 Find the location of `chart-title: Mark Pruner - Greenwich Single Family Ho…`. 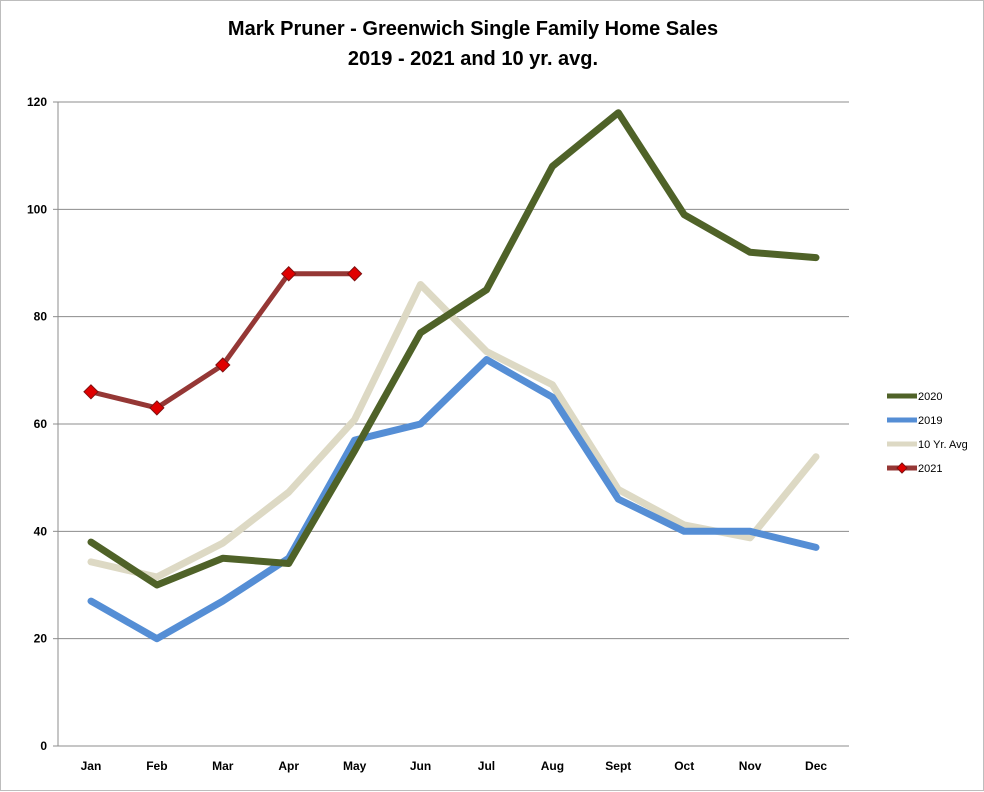

chart-title: Mark Pruner - Greenwich Single Family Ho… is located at coordinates (473, 29).